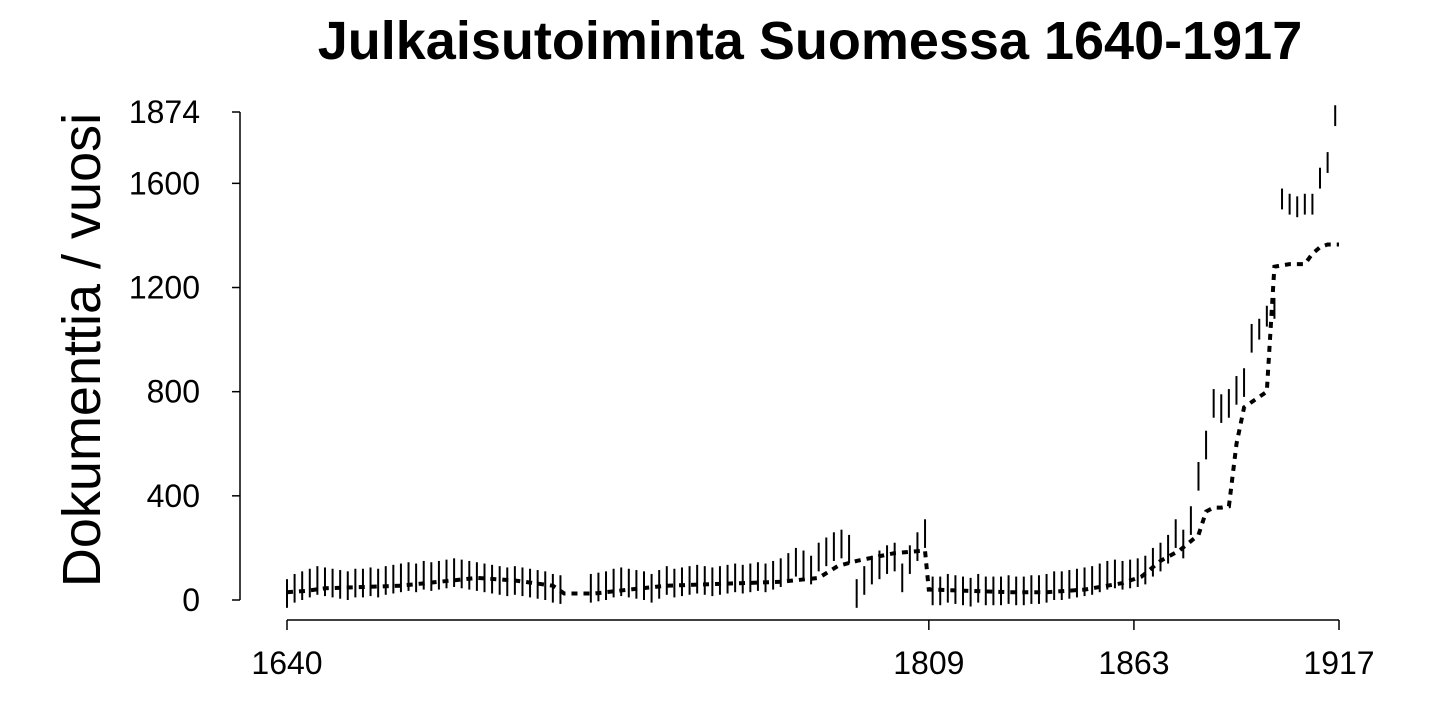  What do you see at coordinates (164, 288) in the screenshot?
I see `y-tick-label: 1200` at bounding box center [164, 288].